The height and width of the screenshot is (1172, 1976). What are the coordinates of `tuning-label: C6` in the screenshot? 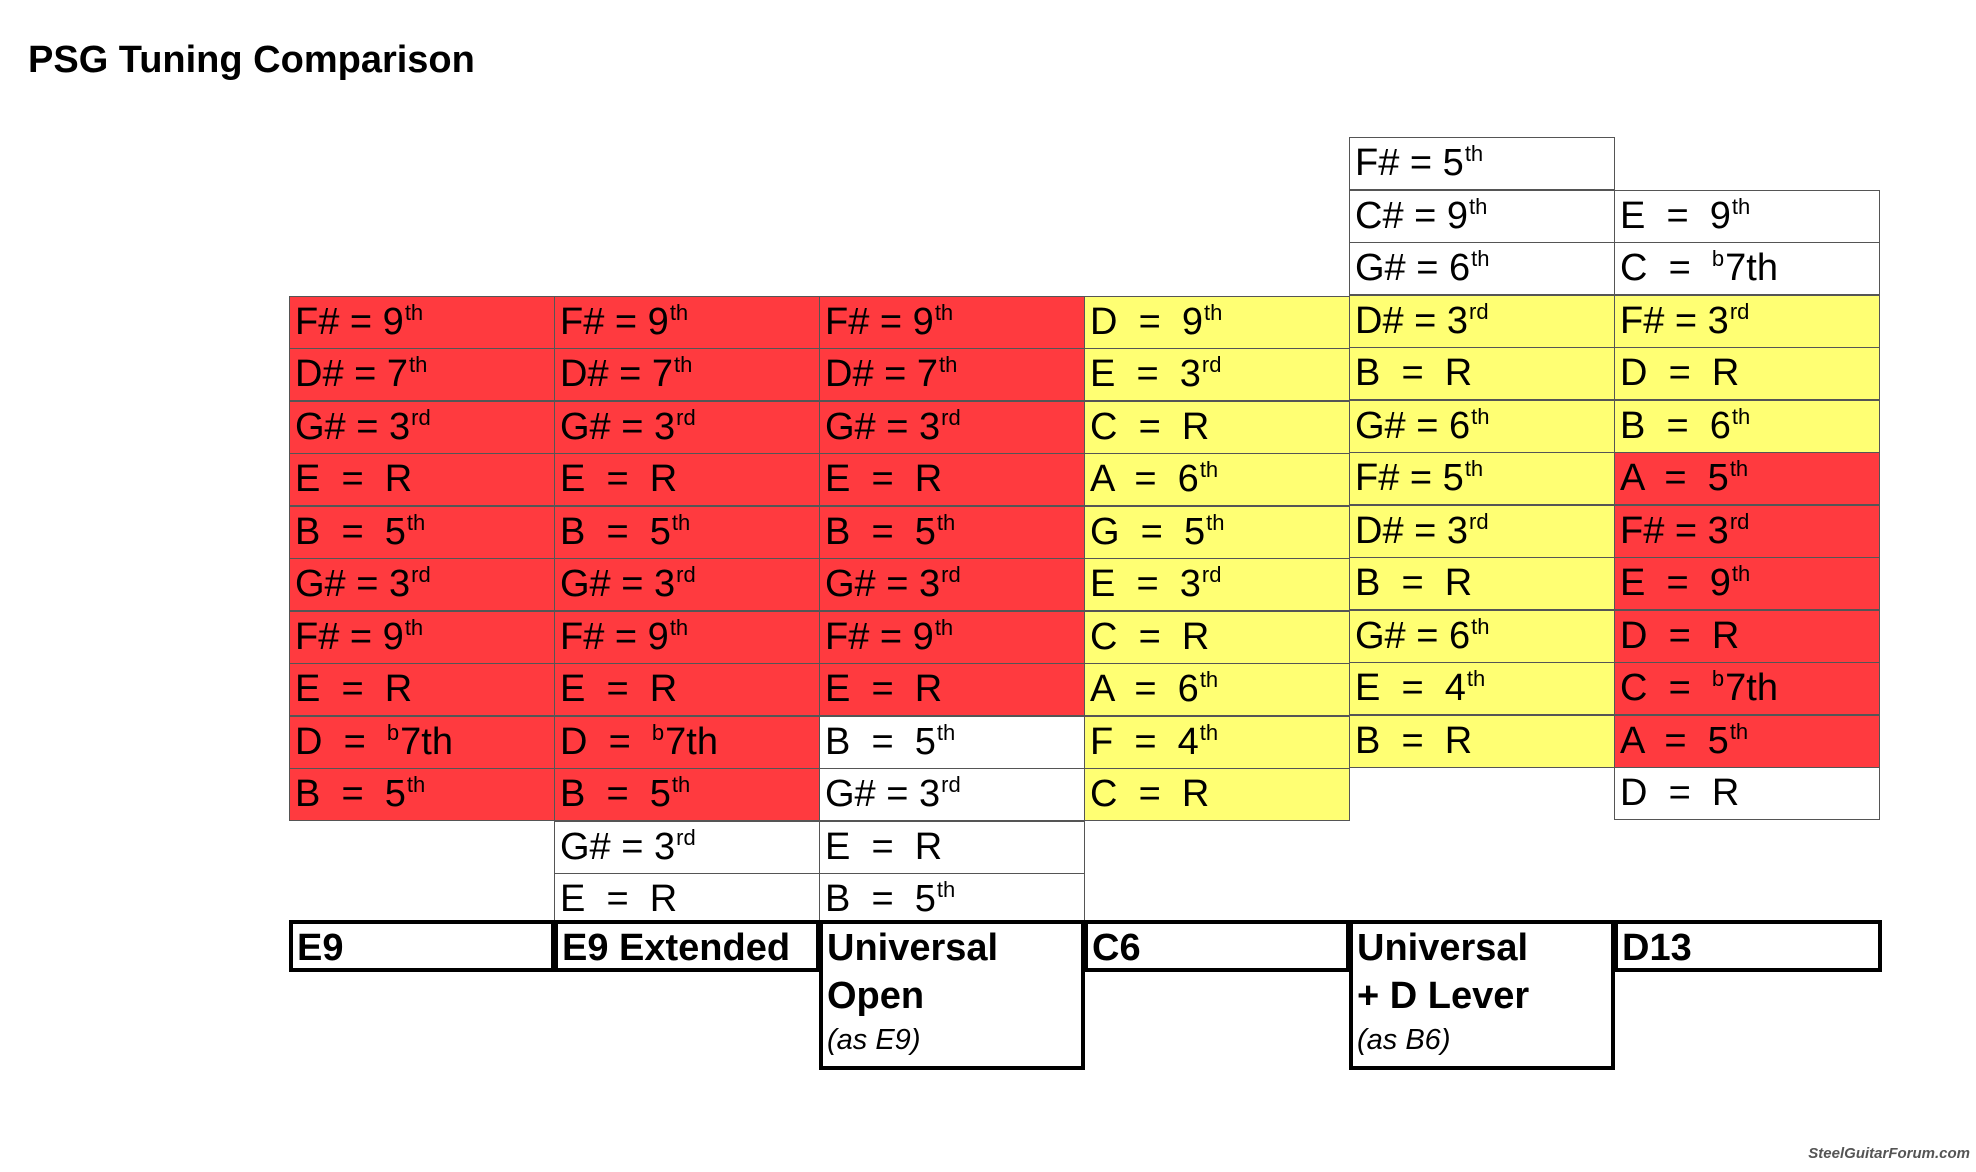 It's located at (1217, 946).